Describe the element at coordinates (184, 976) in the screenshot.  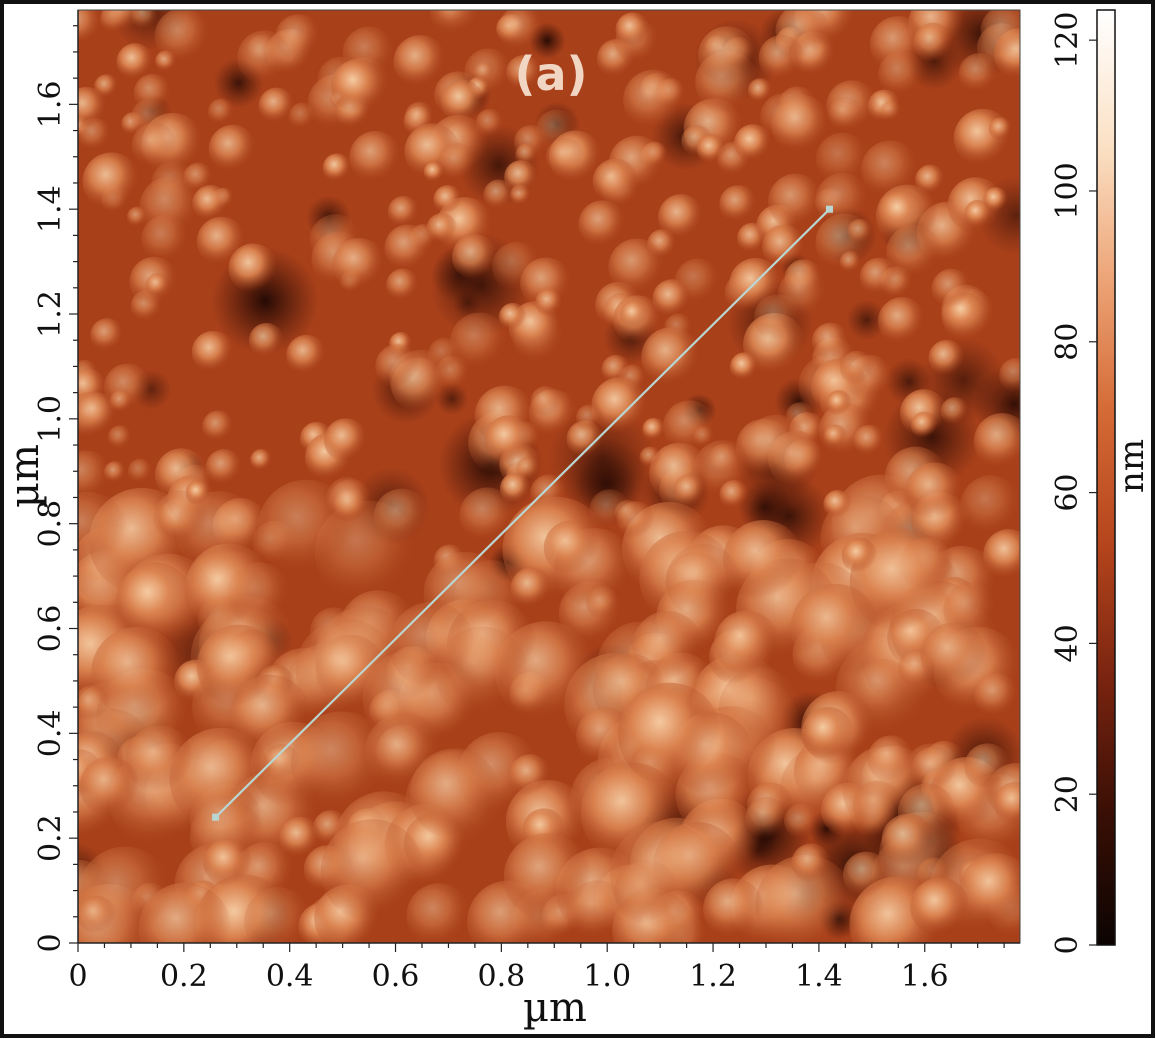
I see `x-tick-label: 0.2` at that location.